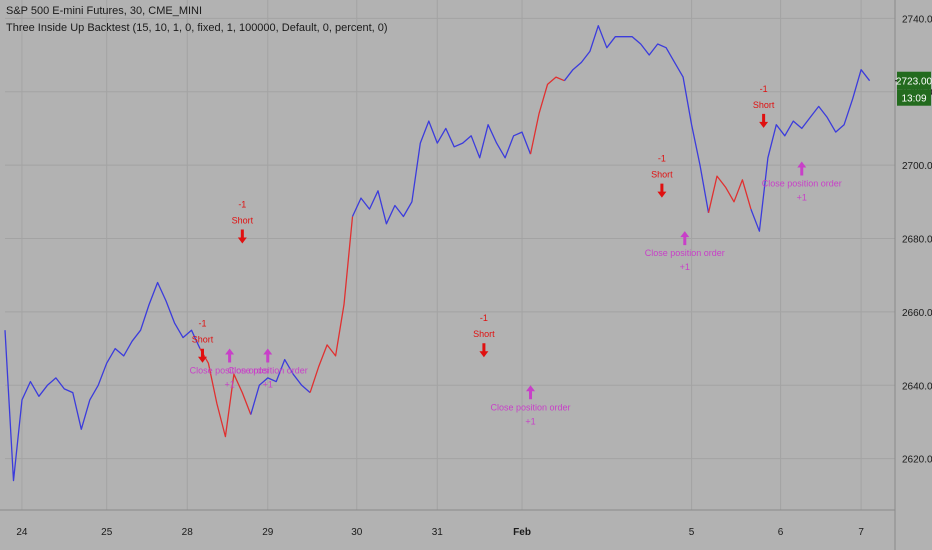 The width and height of the screenshot is (932, 550). I want to click on x-tick-label: 5, so click(692, 532).